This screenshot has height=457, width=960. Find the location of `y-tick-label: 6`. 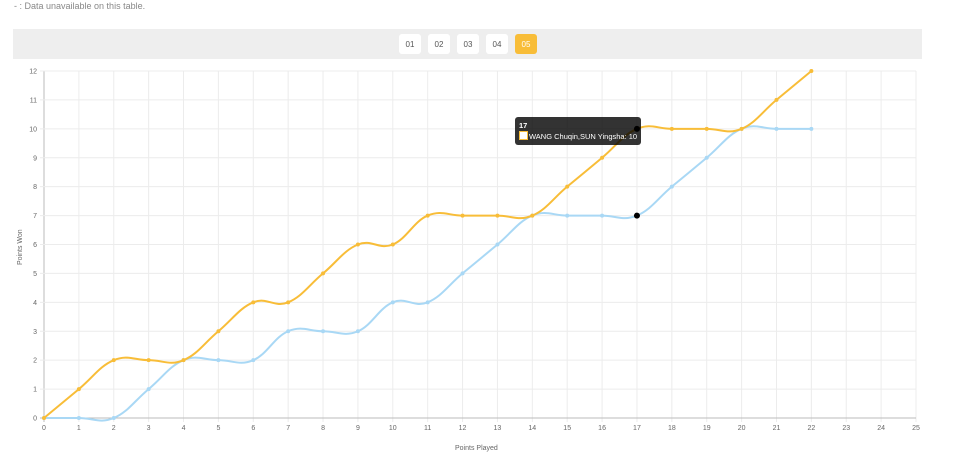

y-tick-label: 6 is located at coordinates (35, 245).